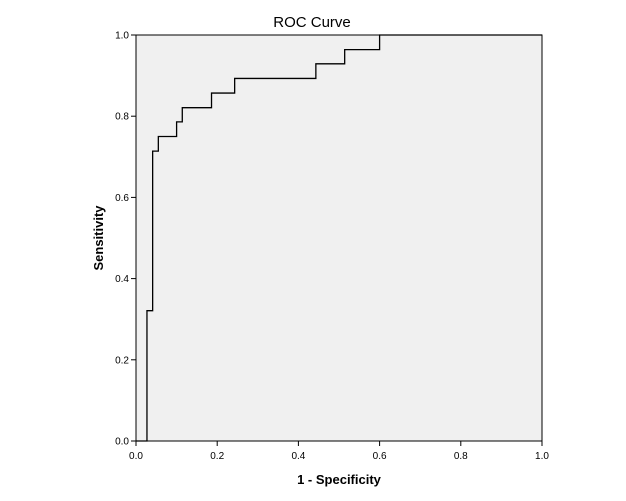 Image resolution: width=626 pixels, height=501 pixels. Describe the element at coordinates (122, 36) in the screenshot. I see `y-tick-label: 1.0` at that location.